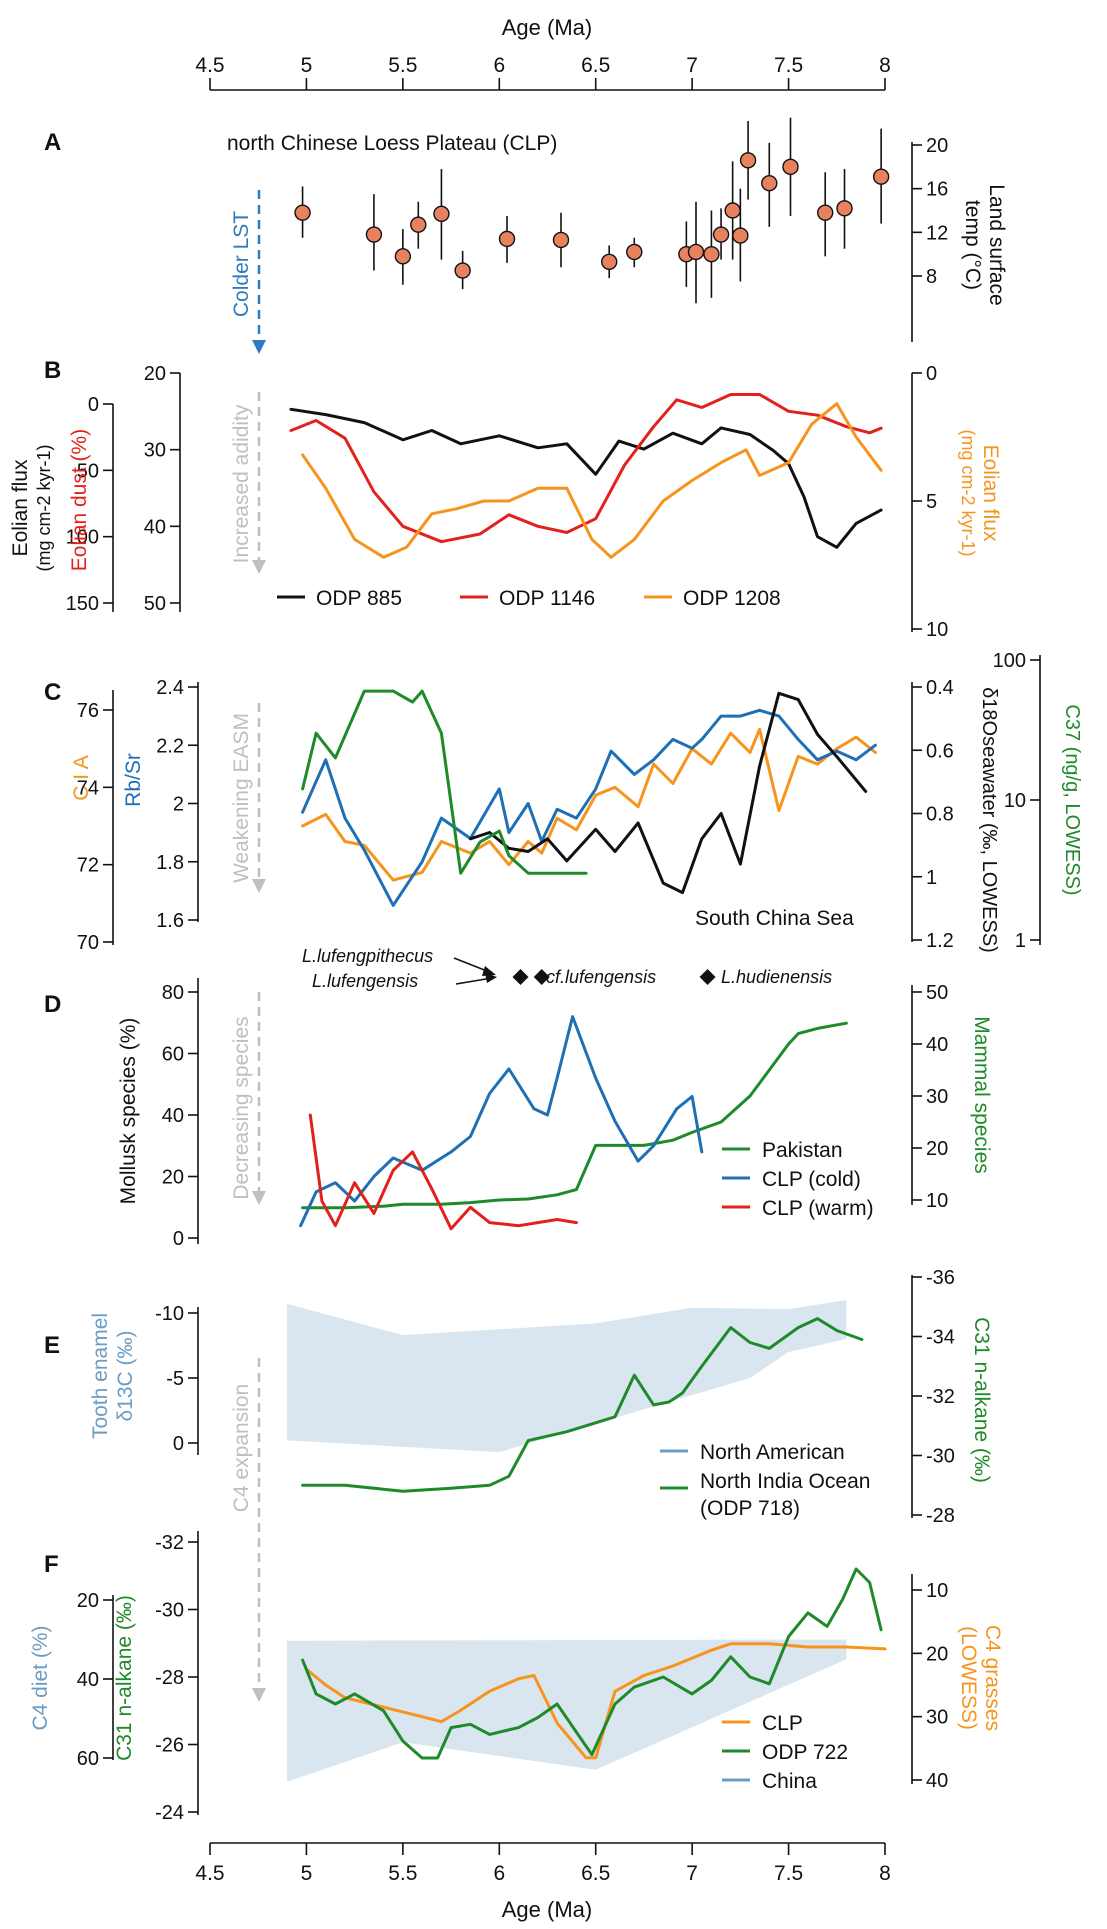 This screenshot has width=1107, height=1929. I want to click on bottom-age-tick-label: 7.5, so click(788, 1873).